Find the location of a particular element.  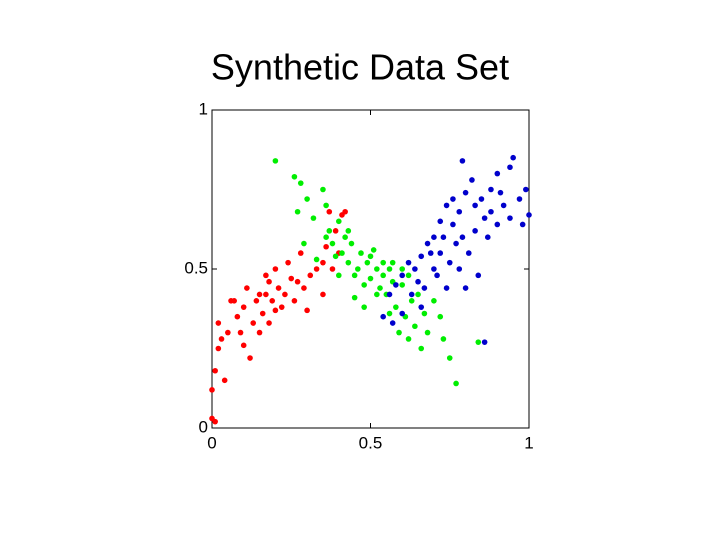

x-tick-label: 0.5 is located at coordinates (371, 442).